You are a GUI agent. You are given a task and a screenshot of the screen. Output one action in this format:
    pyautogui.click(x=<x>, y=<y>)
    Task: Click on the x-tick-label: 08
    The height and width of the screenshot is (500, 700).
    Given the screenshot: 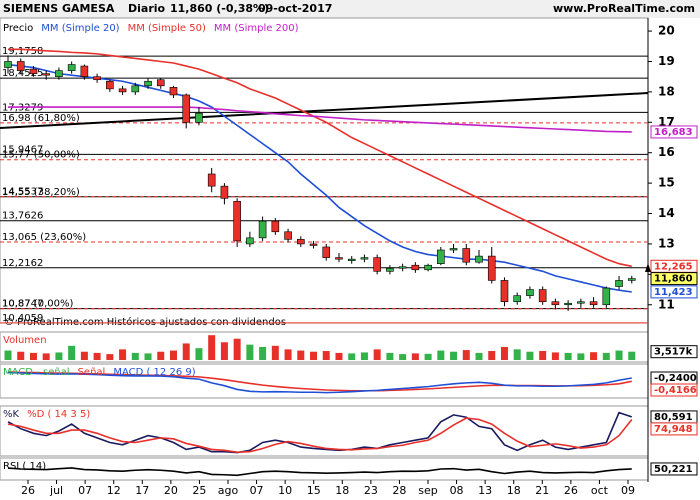 What is the action you would take?
    pyautogui.click(x=457, y=490)
    